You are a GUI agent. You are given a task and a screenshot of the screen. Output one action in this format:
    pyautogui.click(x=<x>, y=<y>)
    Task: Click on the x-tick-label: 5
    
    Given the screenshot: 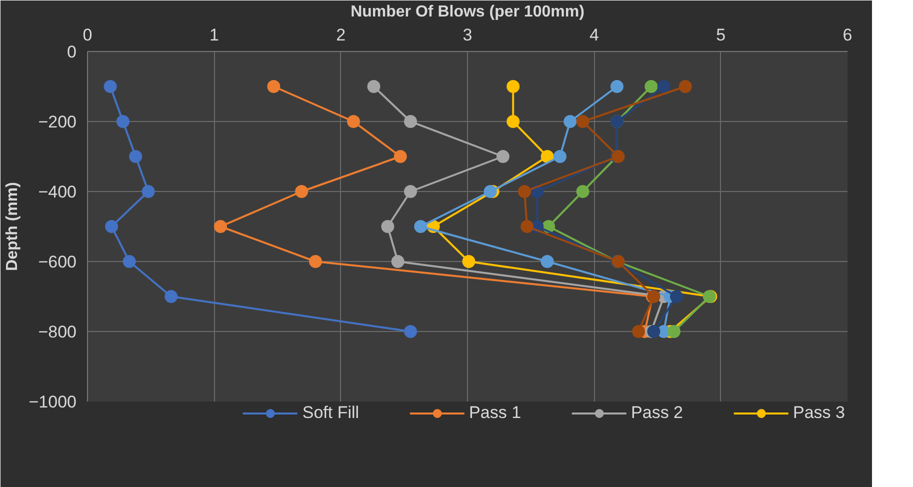 What is the action you would take?
    pyautogui.click(x=721, y=35)
    